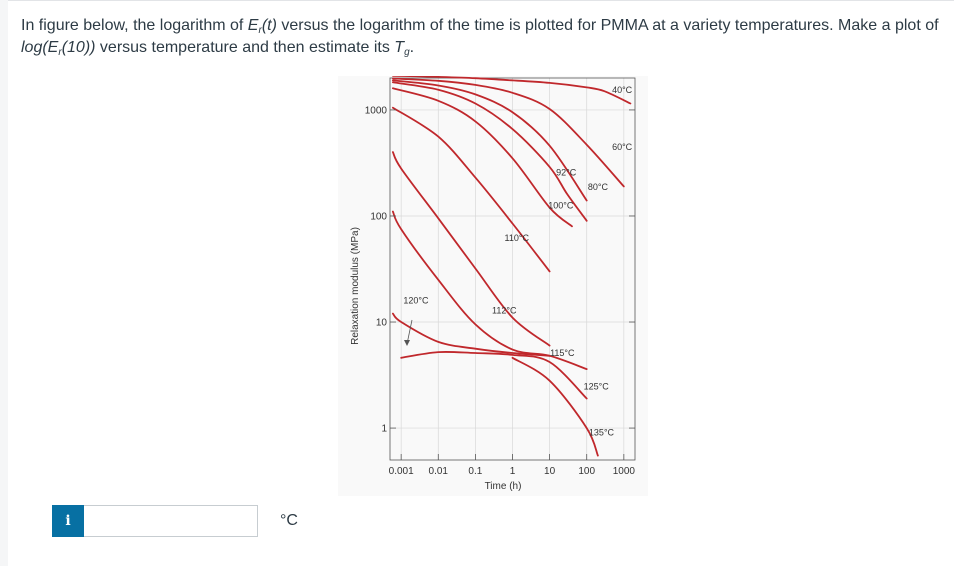 The width and height of the screenshot is (954, 566). What do you see at coordinates (561, 205) in the screenshot?
I see `temp-label: 100°C` at bounding box center [561, 205].